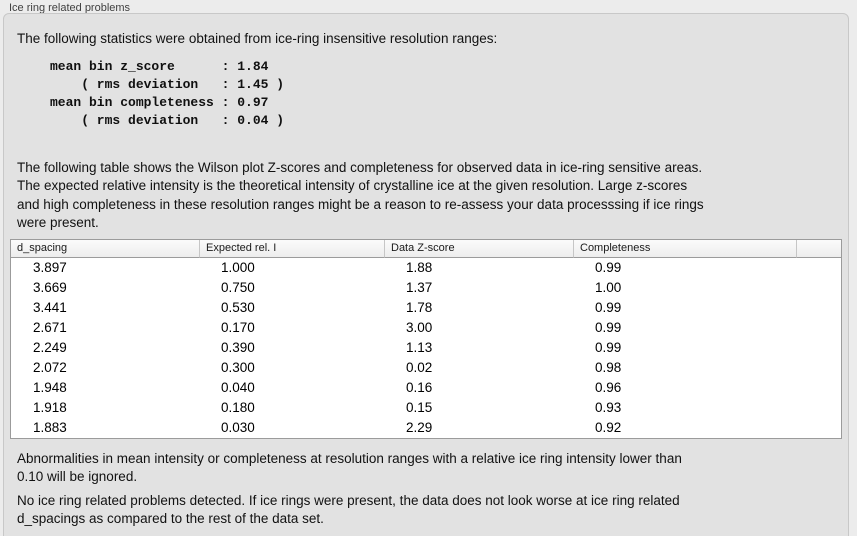  I want to click on table-cell: 1.948, so click(50, 387).